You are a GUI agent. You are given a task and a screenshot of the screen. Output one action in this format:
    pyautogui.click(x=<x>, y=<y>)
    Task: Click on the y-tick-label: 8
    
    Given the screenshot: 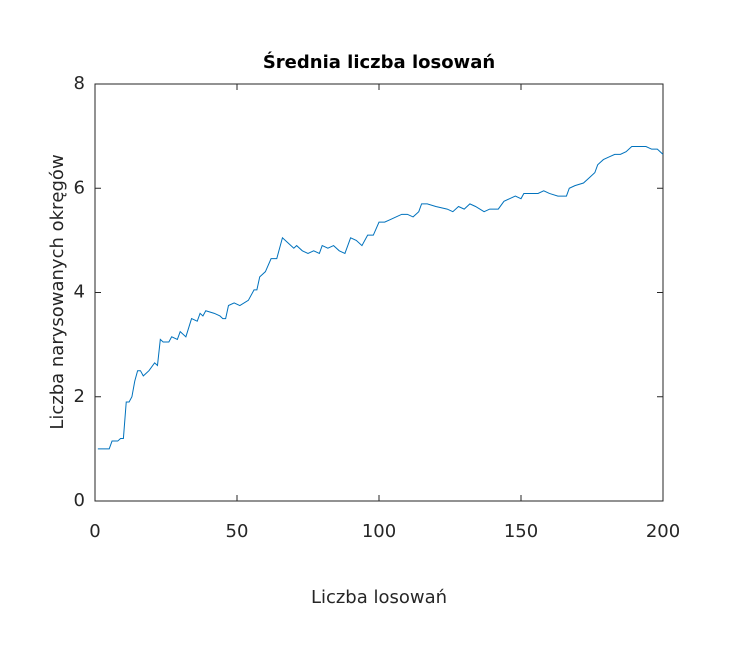 What is the action you would take?
    pyautogui.click(x=79, y=83)
    